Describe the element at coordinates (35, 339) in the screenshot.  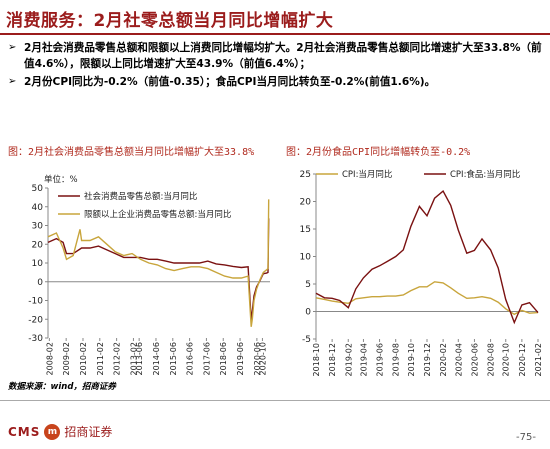
I see `y-tick-label: -30` at that location.